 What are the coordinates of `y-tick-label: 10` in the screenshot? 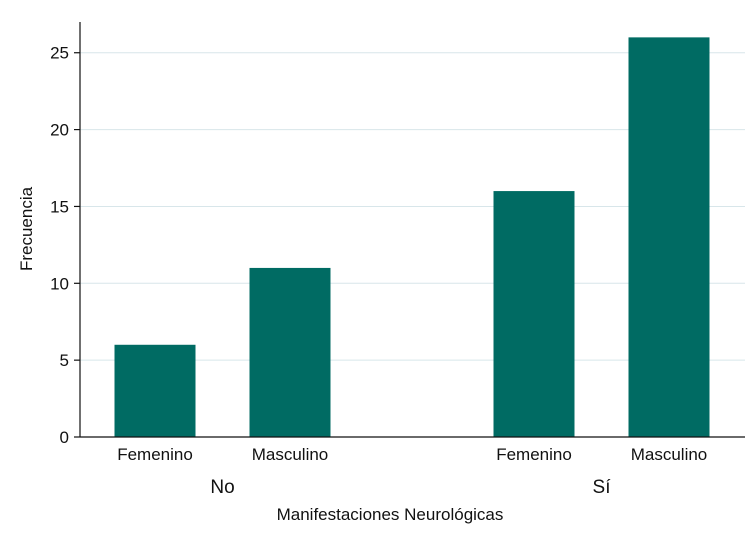 It's located at (59, 283).